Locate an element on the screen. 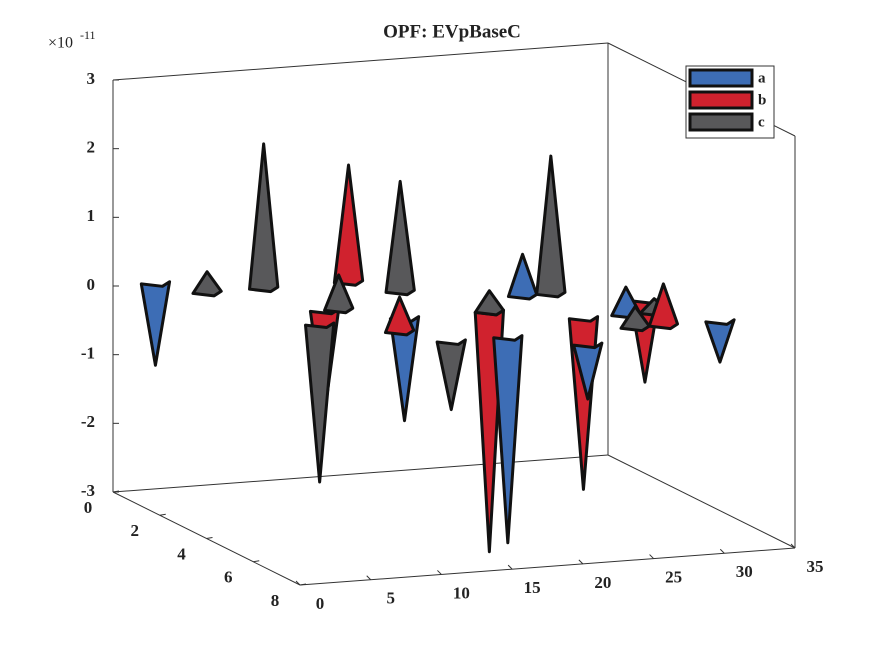  y-tick-label: 6 is located at coordinates (228, 577).